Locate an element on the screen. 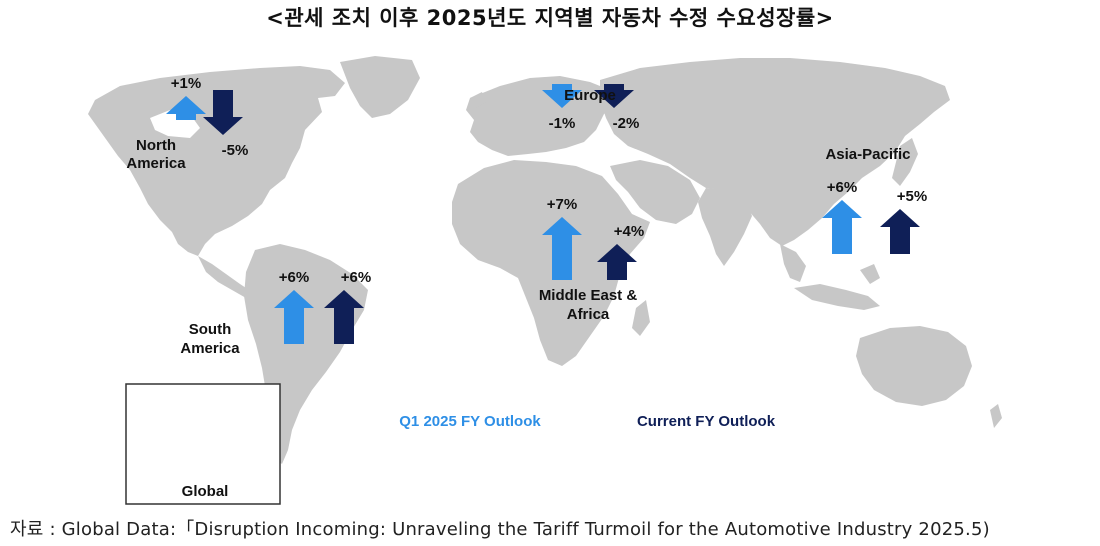 The width and height of the screenshot is (1100, 546). arrow-q1-south-america is located at coordinates (294, 317).